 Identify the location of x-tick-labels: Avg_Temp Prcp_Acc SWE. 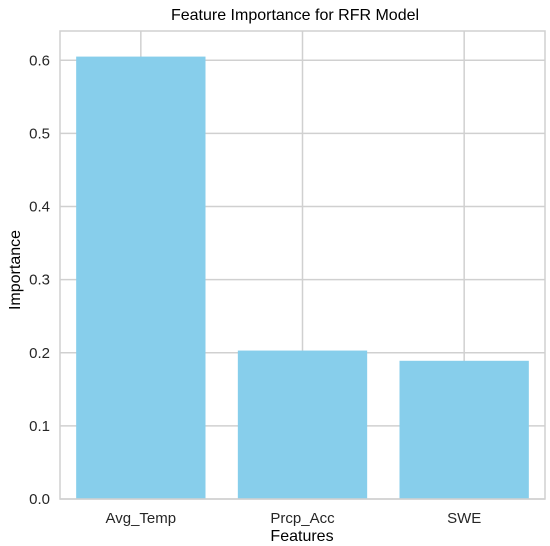
(294, 518).